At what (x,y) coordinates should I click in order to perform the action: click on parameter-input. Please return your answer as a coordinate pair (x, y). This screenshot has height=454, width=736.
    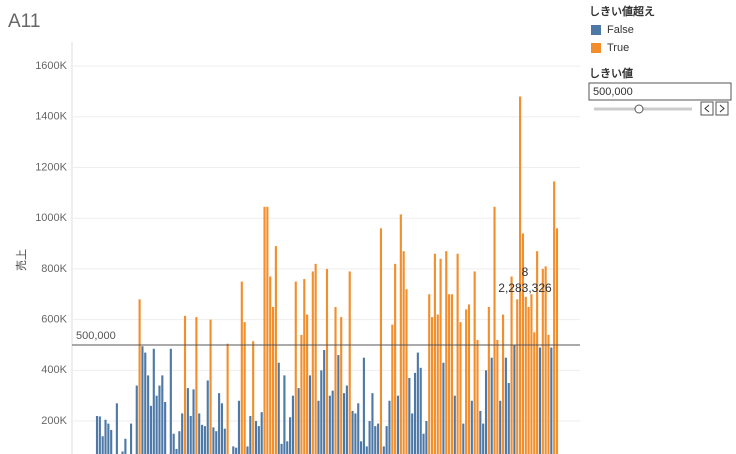
    Looking at the image, I should click on (660, 91).